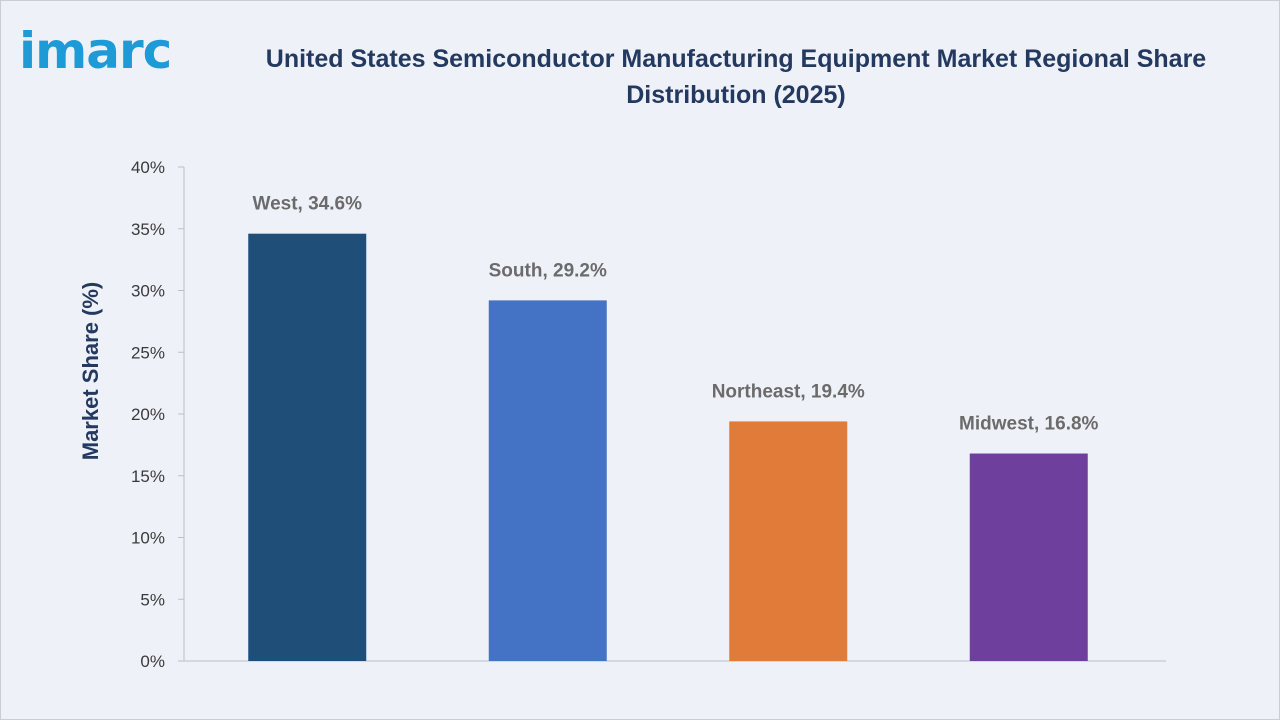 The image size is (1280, 720). What do you see at coordinates (148, 291) in the screenshot?
I see `y-tick-label: 30%` at bounding box center [148, 291].